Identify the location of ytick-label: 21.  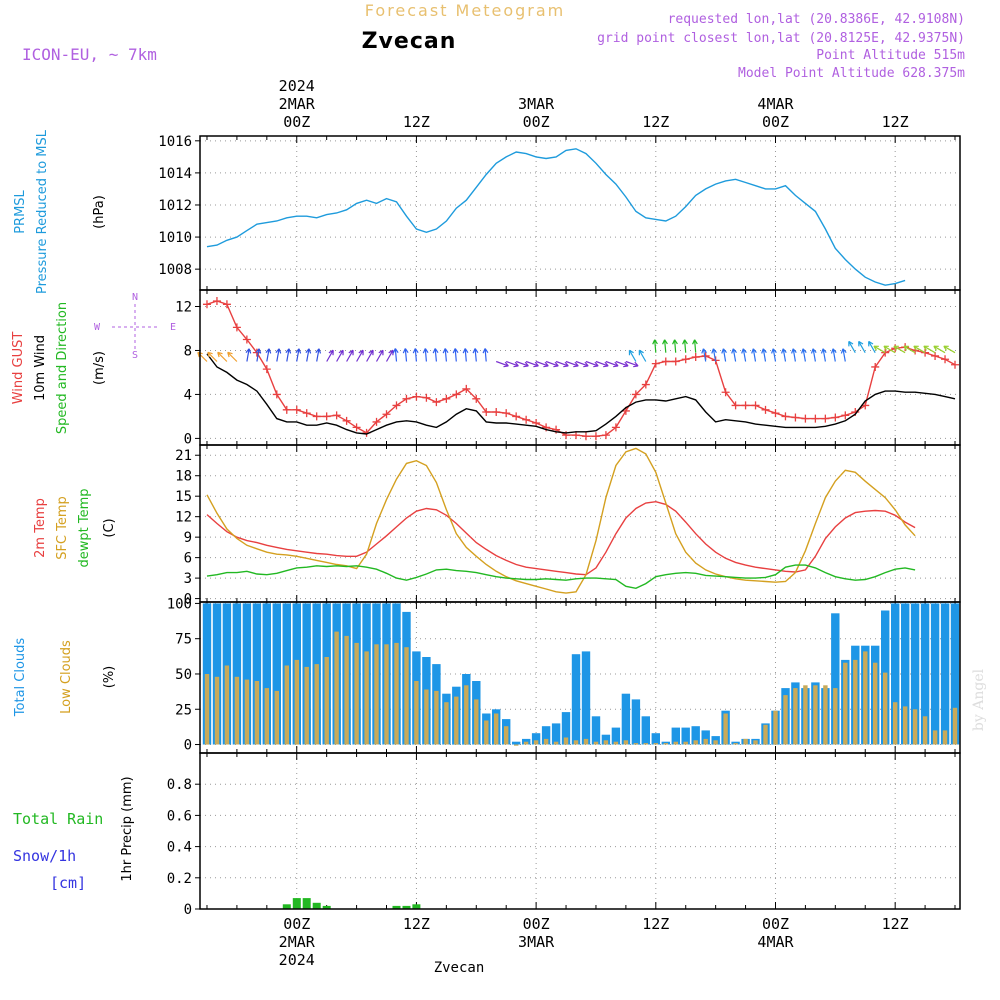
(183, 456).